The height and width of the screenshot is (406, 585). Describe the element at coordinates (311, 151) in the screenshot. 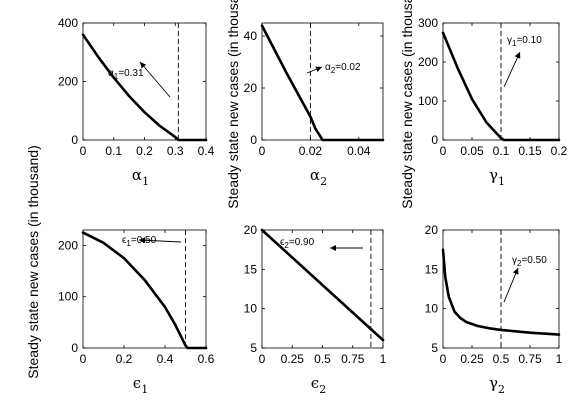

I see `x-tick-label: 0.02` at that location.